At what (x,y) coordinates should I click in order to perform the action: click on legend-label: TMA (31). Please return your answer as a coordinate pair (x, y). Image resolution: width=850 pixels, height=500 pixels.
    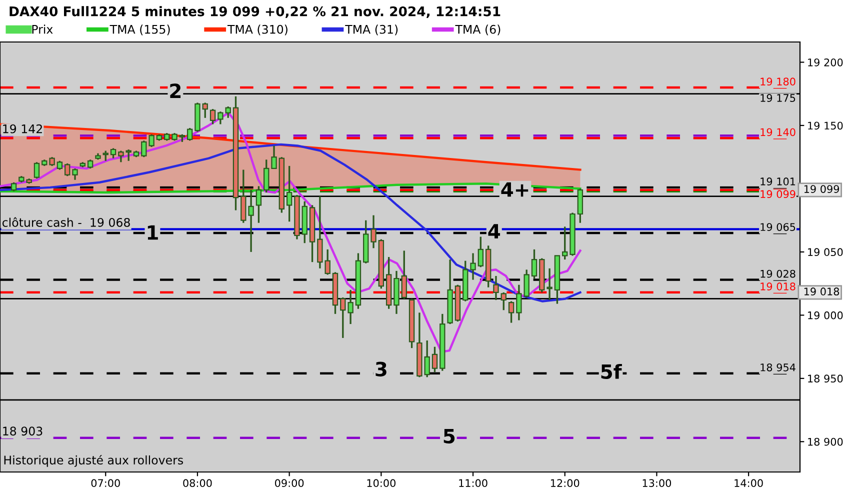
    Looking at the image, I should click on (371, 30).